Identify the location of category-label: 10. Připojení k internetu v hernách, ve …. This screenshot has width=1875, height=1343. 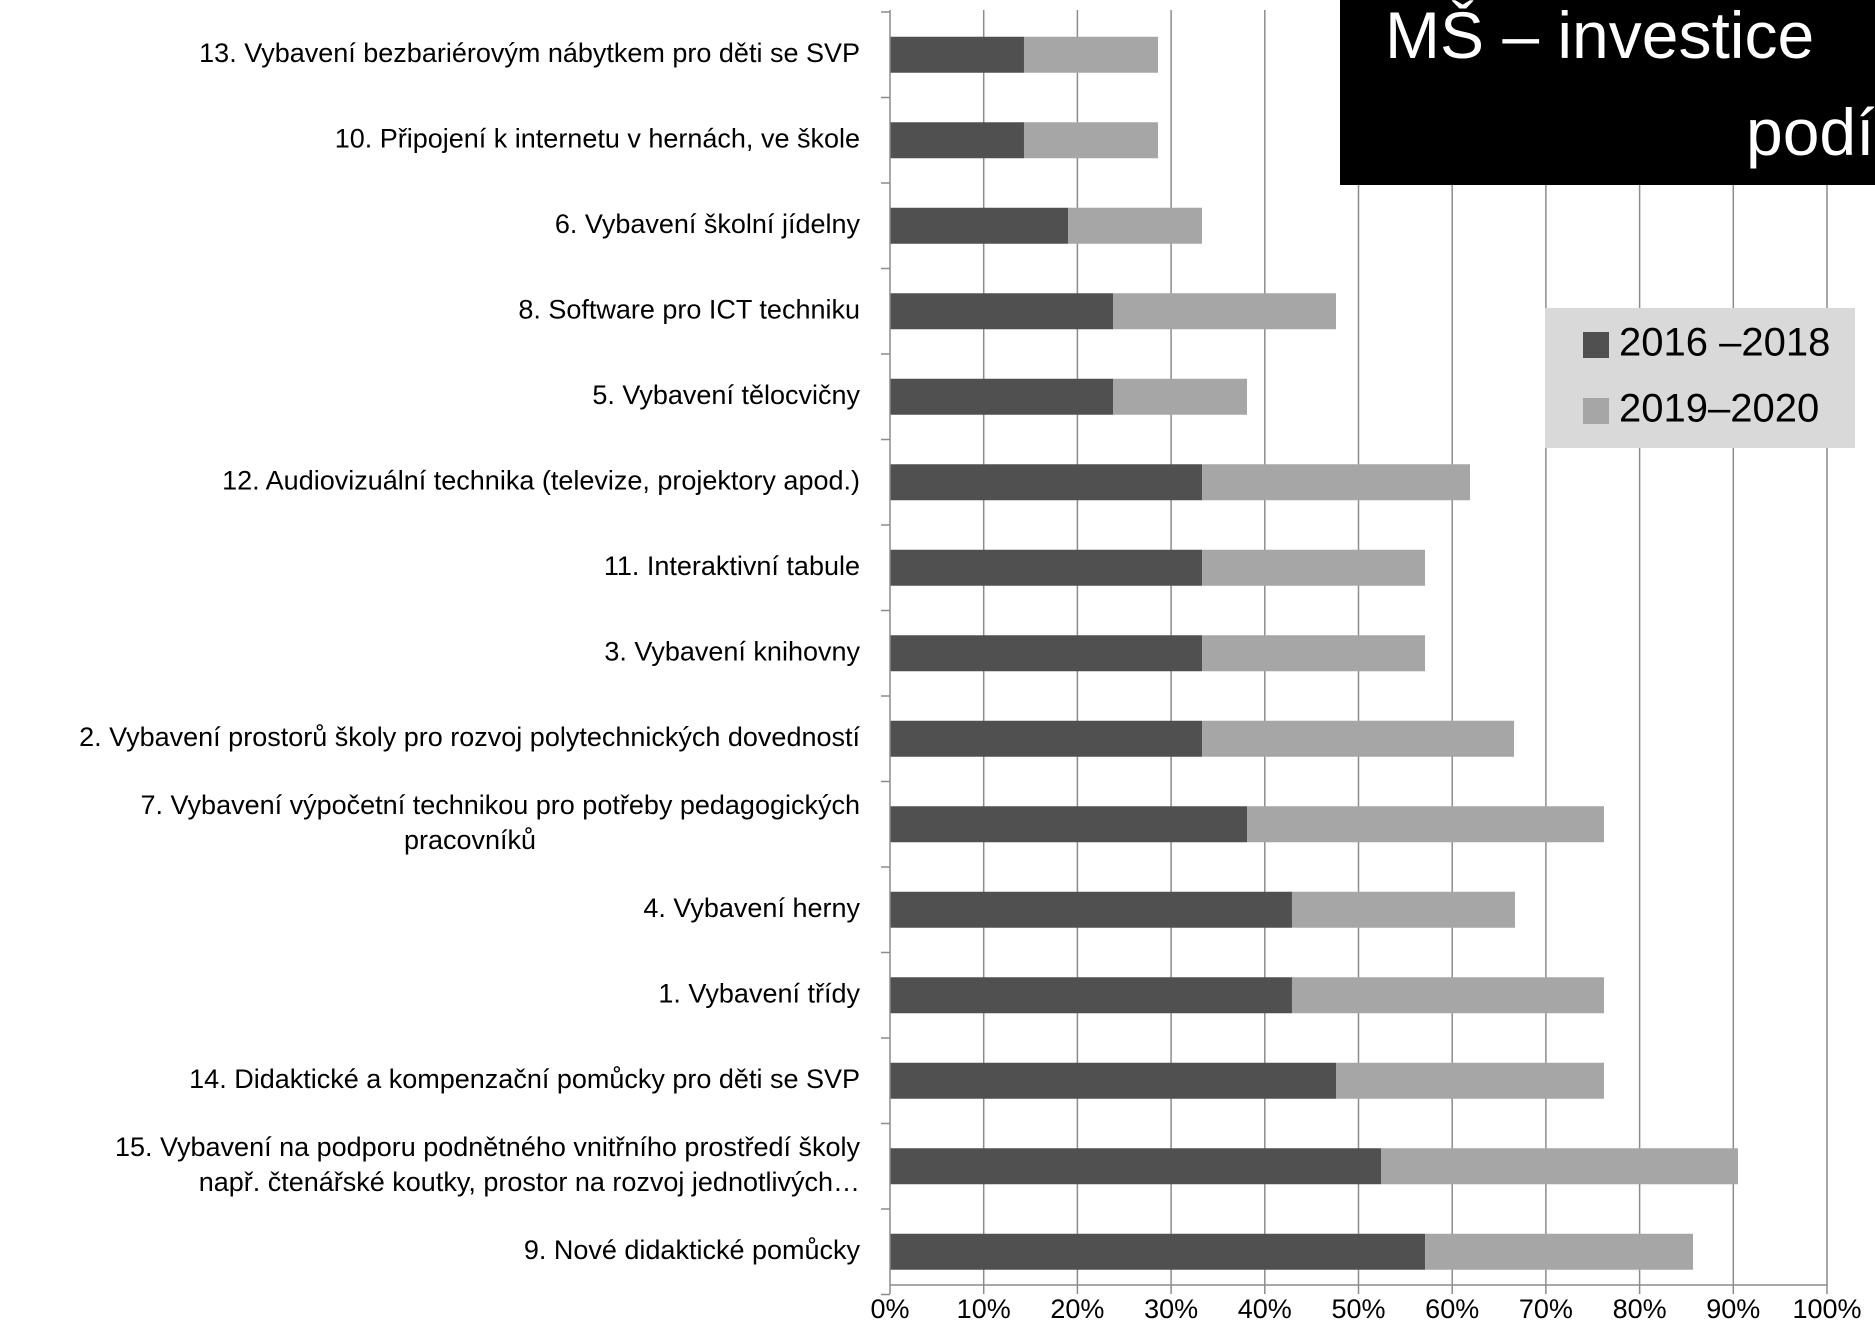
(597, 138).